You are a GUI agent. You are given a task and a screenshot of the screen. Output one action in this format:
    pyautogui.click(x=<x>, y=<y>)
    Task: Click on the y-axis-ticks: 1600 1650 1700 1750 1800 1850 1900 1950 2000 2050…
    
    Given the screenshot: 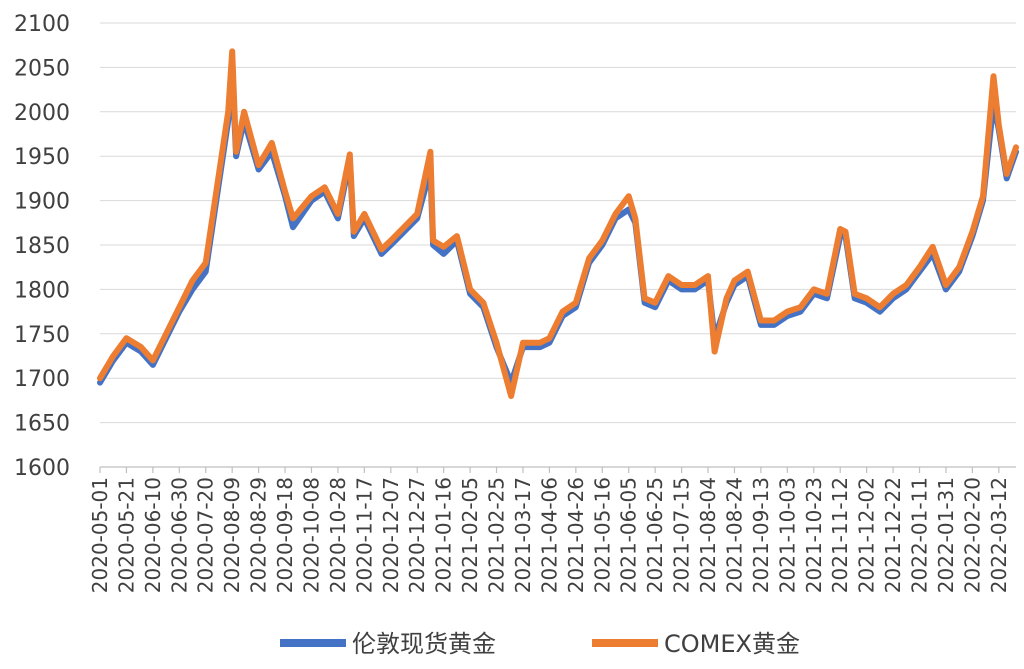 What is the action you would take?
    pyautogui.click(x=42, y=246)
    